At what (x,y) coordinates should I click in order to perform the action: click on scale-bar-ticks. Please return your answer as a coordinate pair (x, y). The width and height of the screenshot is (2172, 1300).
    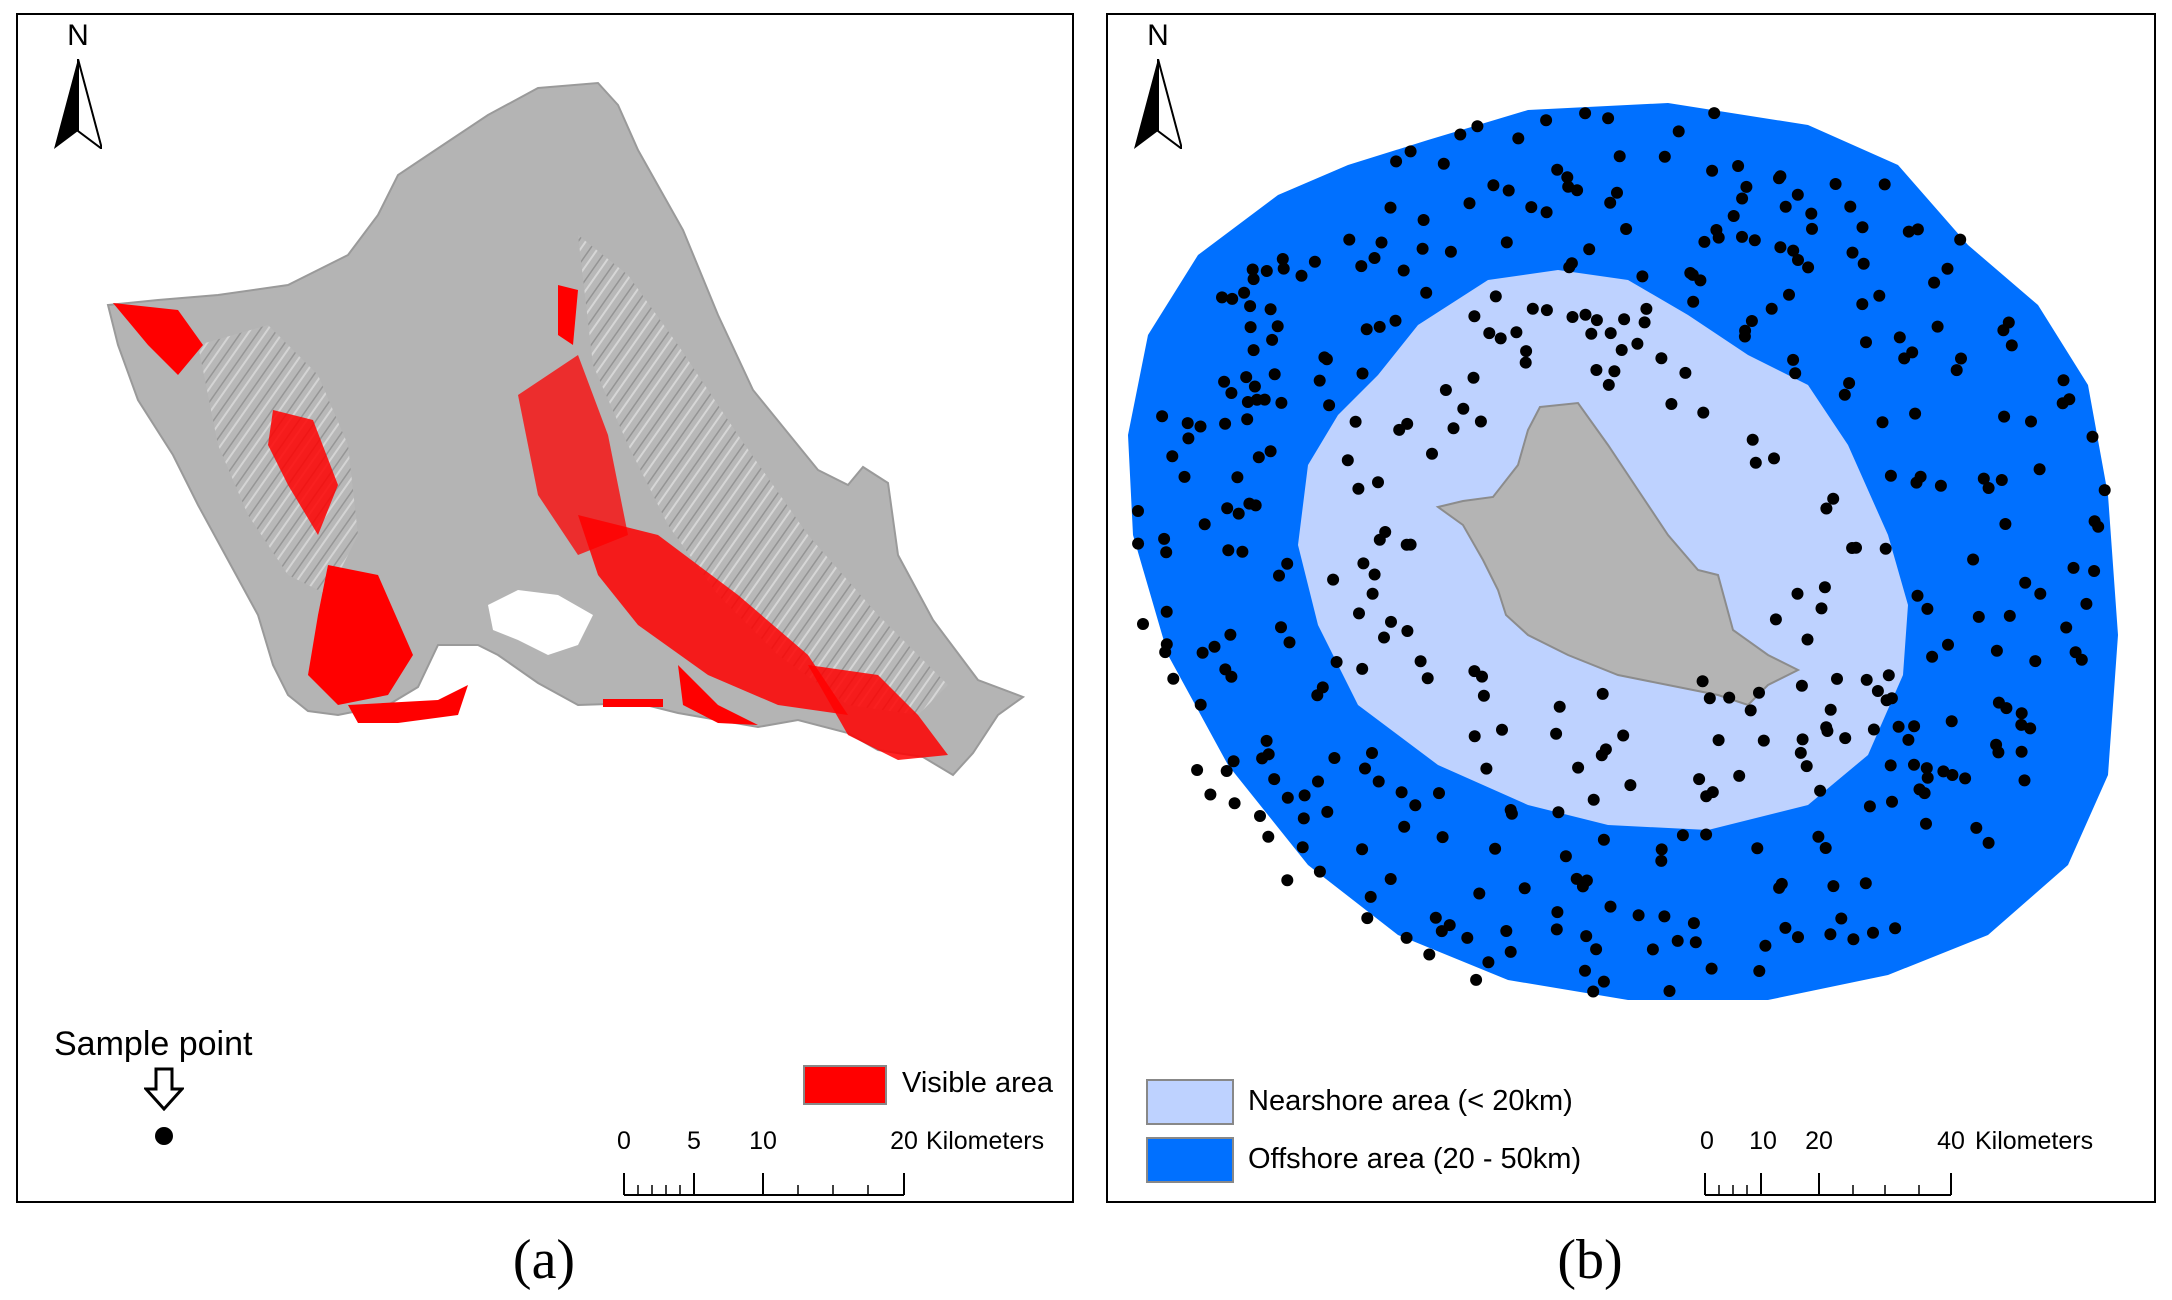
    Looking at the image, I should click on (764, 1184).